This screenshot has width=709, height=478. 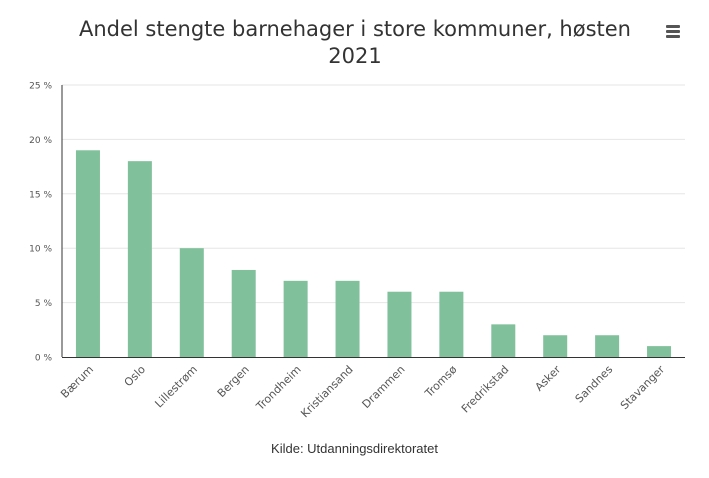 What do you see at coordinates (175, 386) in the screenshot?
I see `x-tick-label: Lillestrøm` at bounding box center [175, 386].